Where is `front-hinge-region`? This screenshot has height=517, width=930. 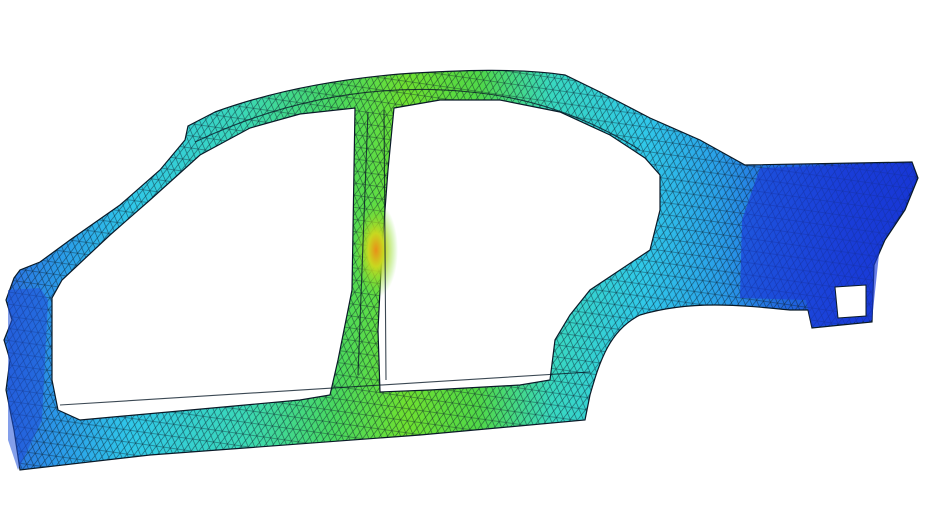 front-hinge-region is located at coordinates (28, 379).